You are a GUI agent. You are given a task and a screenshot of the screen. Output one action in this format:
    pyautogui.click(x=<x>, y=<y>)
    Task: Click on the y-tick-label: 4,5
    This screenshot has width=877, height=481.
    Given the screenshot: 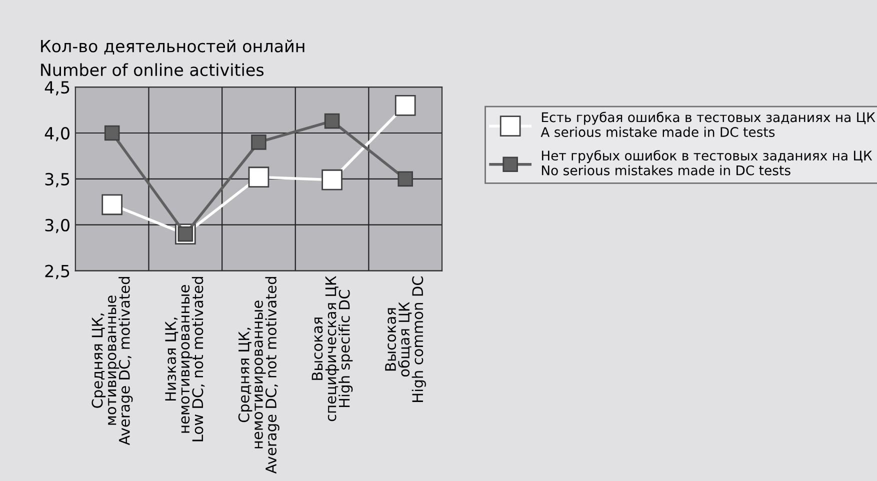 What is the action you would take?
    pyautogui.click(x=57, y=88)
    